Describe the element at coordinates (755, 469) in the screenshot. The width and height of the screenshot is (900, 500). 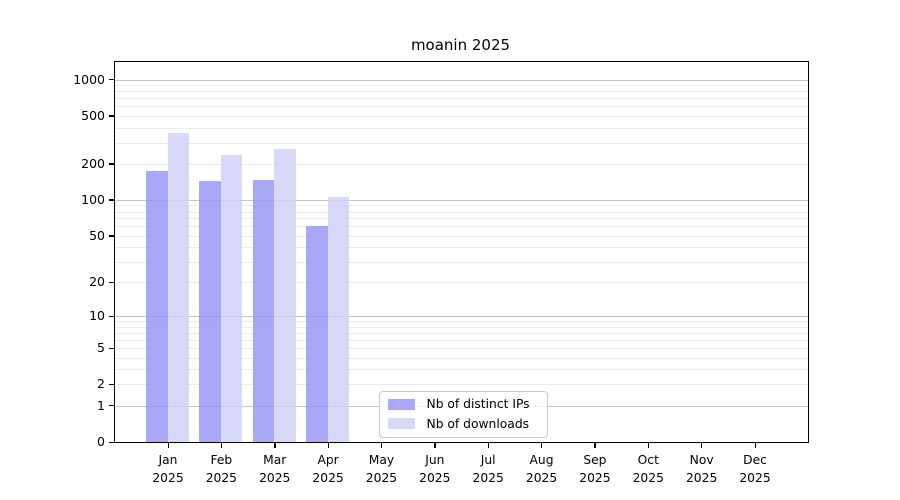
I see `x-tick-label-dec: Dec 2025` at that location.